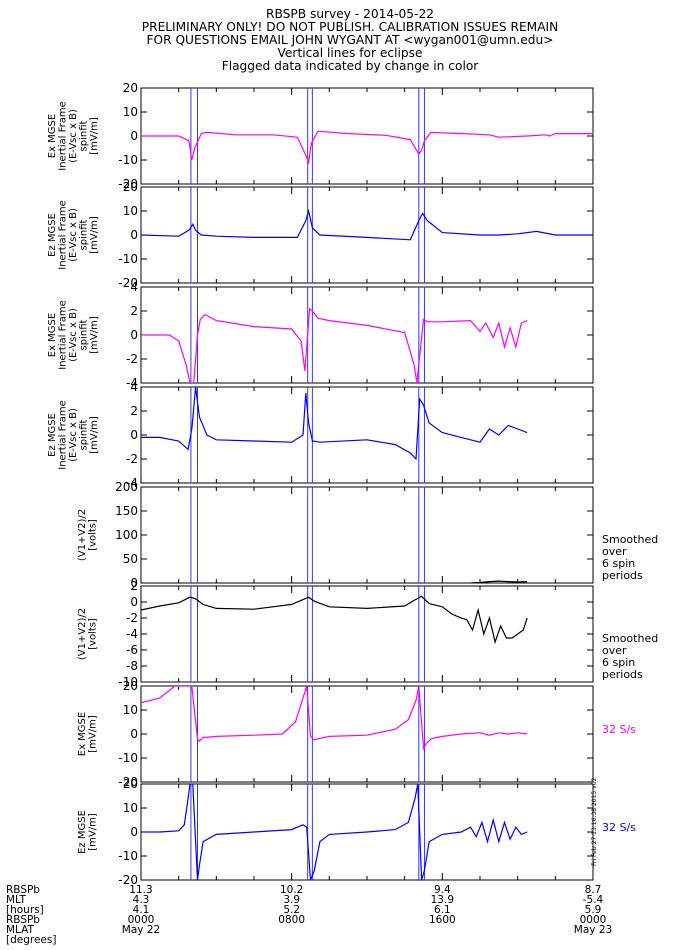 The image size is (700, 950). I want to click on header-eclipse-note: Vertical lines for eclipse, so click(350, 53).